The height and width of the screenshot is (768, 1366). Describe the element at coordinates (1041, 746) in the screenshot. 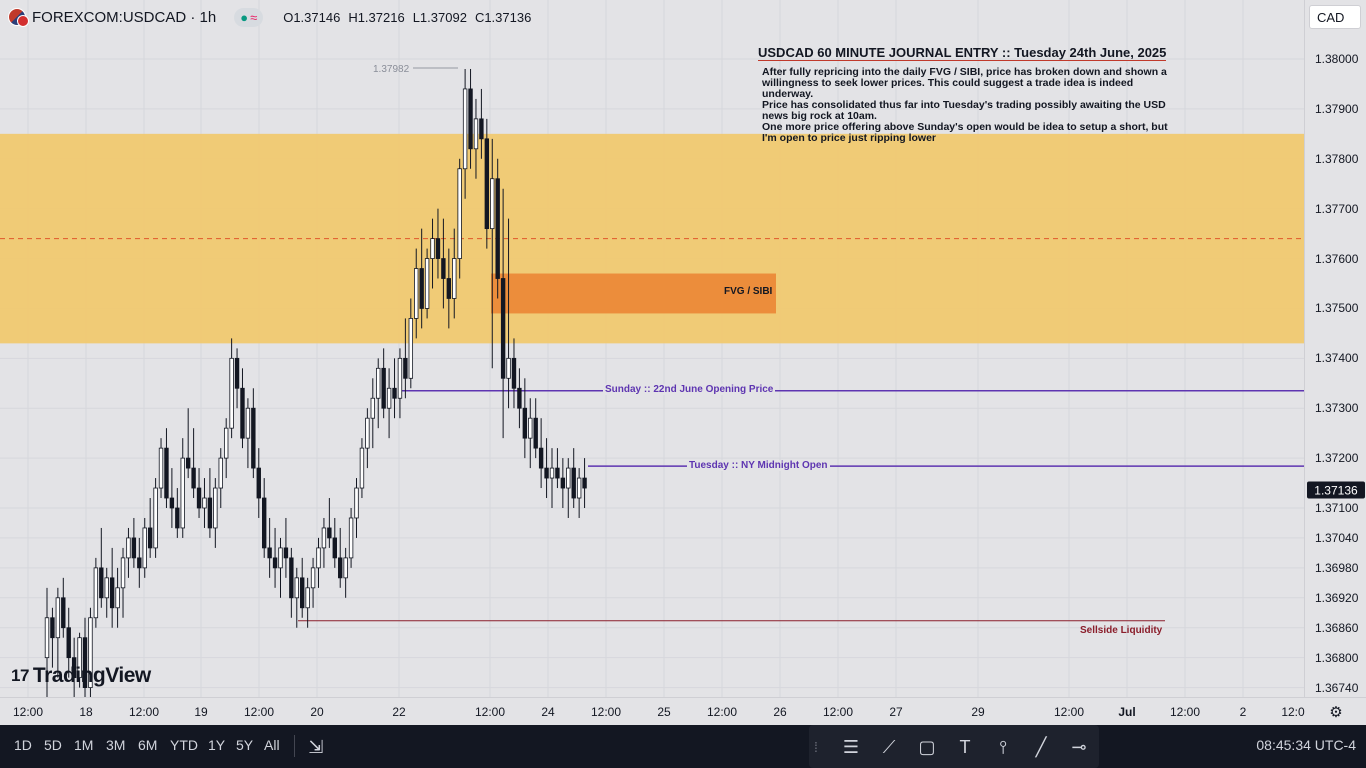

I see `ray-line-icon: ╱` at that location.